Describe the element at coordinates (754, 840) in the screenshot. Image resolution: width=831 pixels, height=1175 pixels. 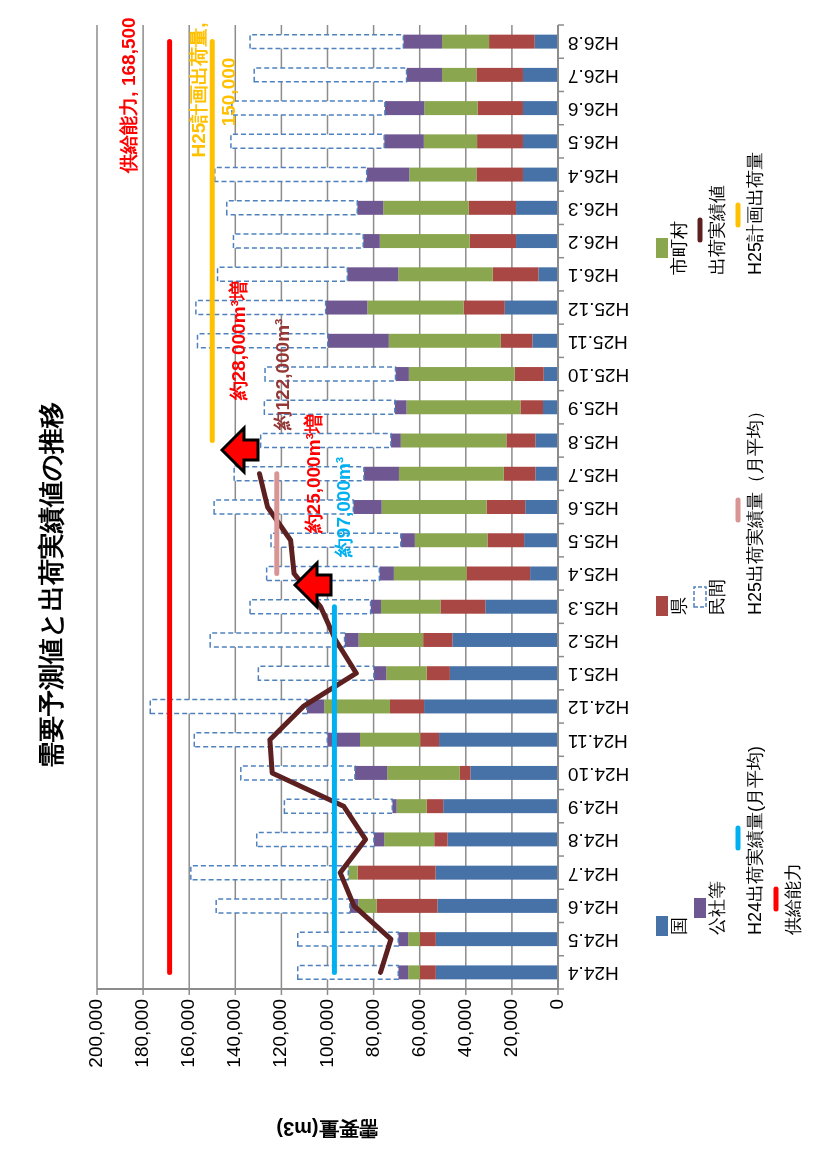
I see `legend-label: H24出荷実績量(月平均)` at that location.